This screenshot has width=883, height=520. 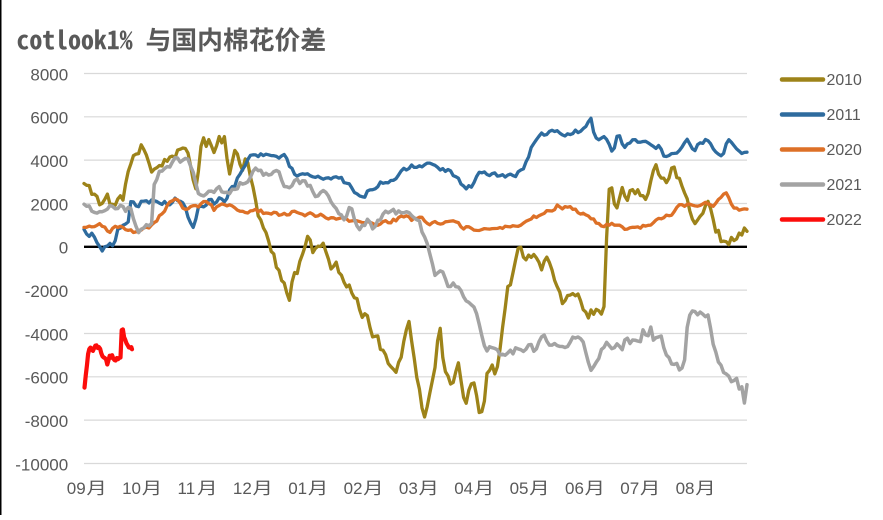 I want to click on svg-text: 11, so click(x=187, y=488).